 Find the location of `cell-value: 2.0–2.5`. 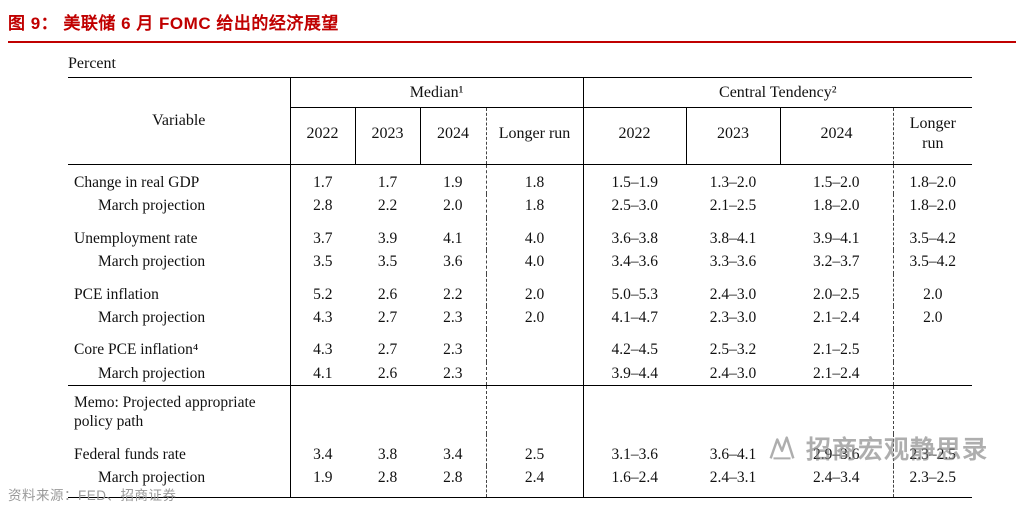

cell-value: 2.0–2.5 is located at coordinates (836, 294).